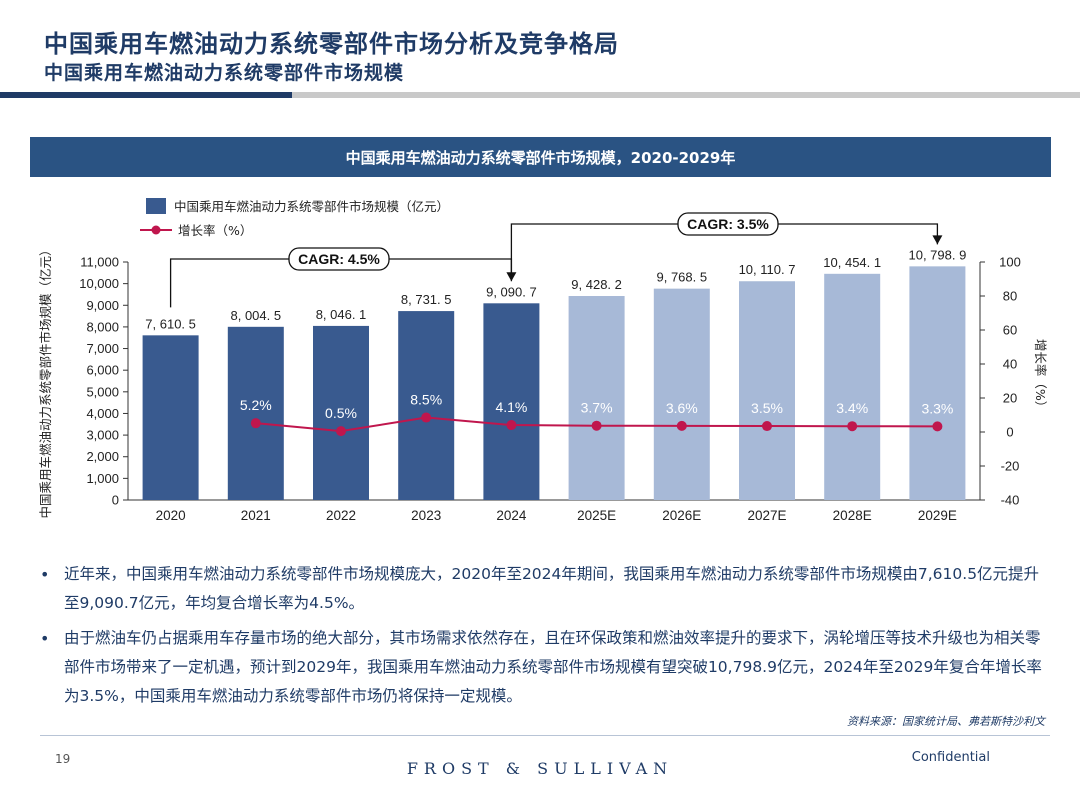  Describe the element at coordinates (102, 456) in the screenshot. I see `left-tick-label: 2,000` at that location.